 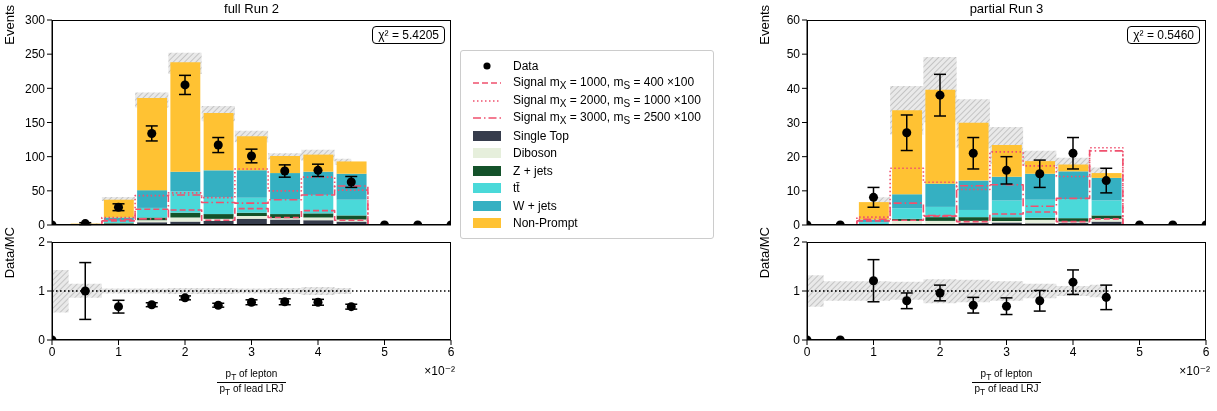 What do you see at coordinates (408, 35) in the screenshot?
I see `annotation: χ² = 5.4205` at bounding box center [408, 35].